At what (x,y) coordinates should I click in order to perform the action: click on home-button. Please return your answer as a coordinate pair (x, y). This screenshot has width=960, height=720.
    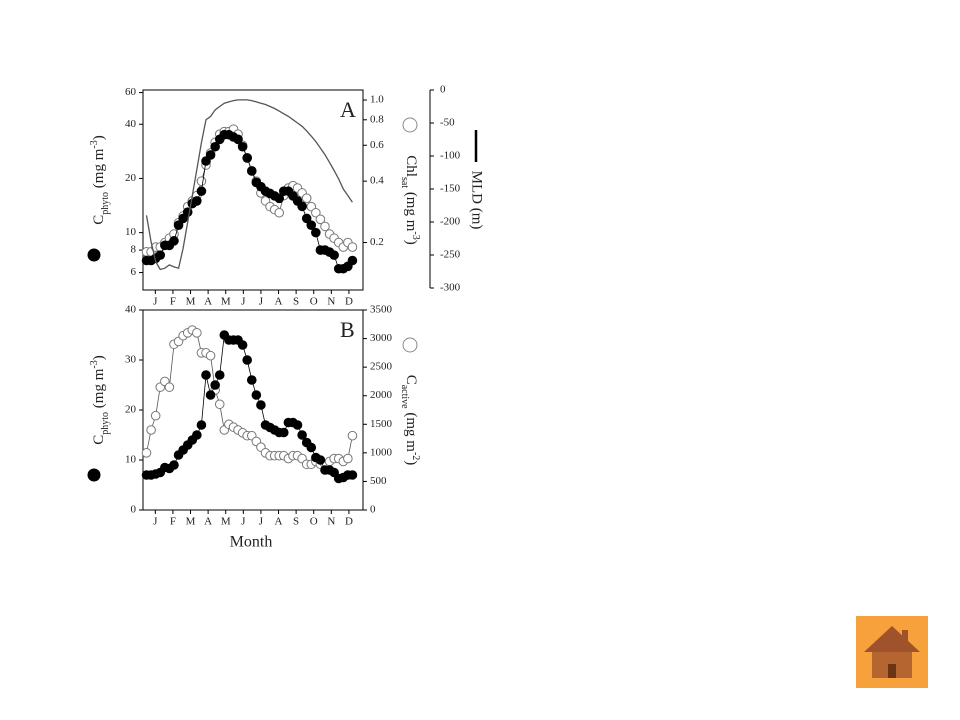
    Looking at the image, I should click on (892, 652).